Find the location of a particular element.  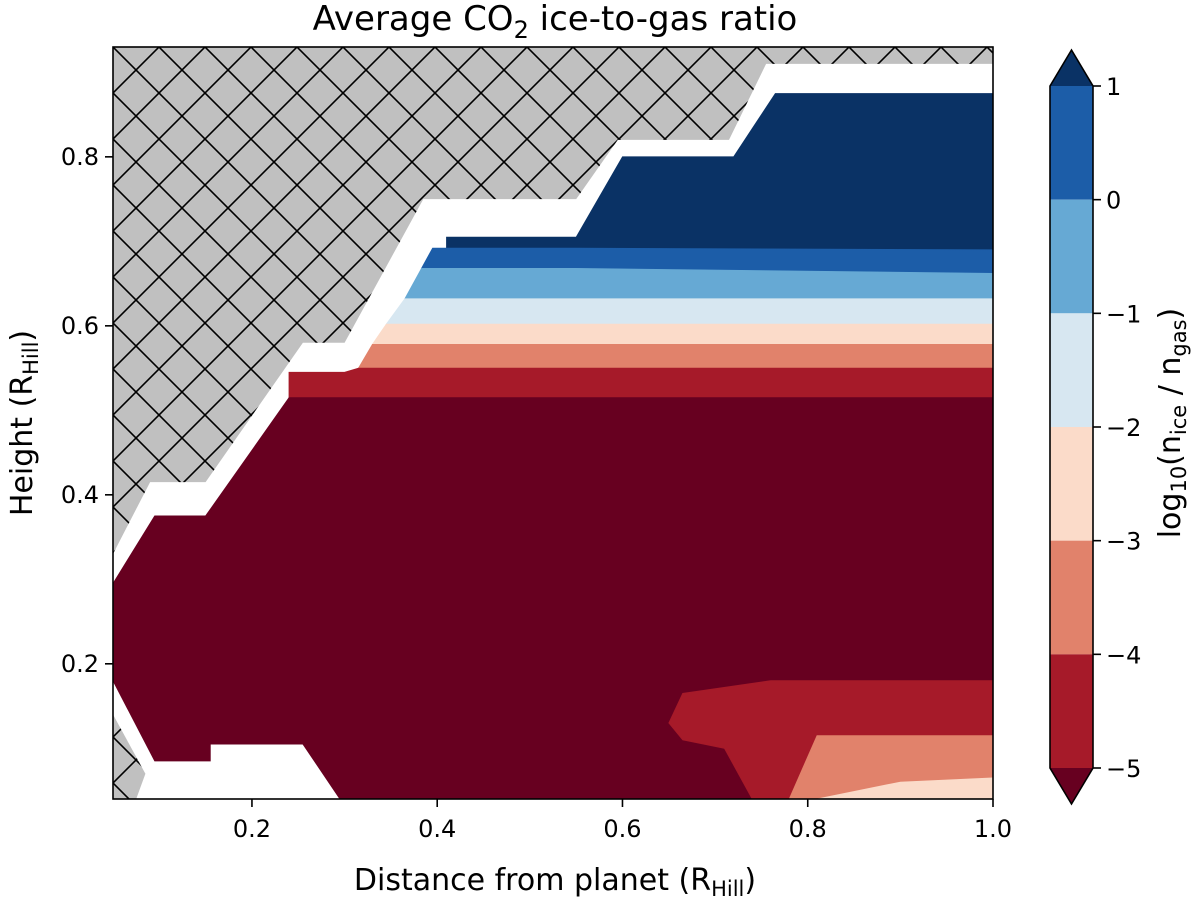

colorbar-extend-over is located at coordinates (1071, 68).